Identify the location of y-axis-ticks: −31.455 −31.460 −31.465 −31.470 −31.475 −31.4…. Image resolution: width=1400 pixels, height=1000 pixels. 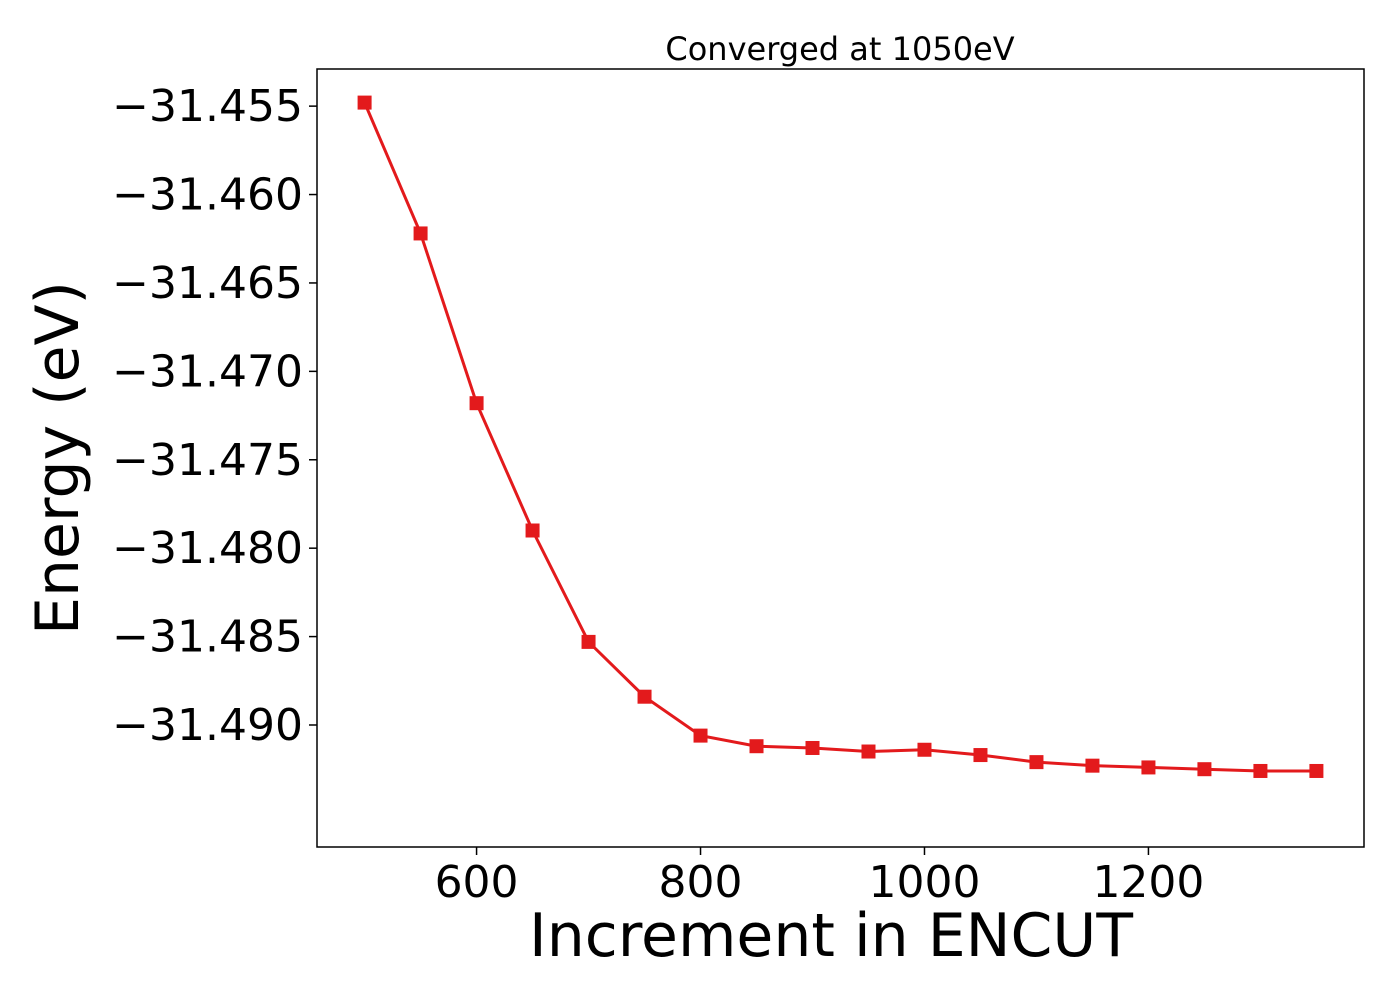
(214, 416).